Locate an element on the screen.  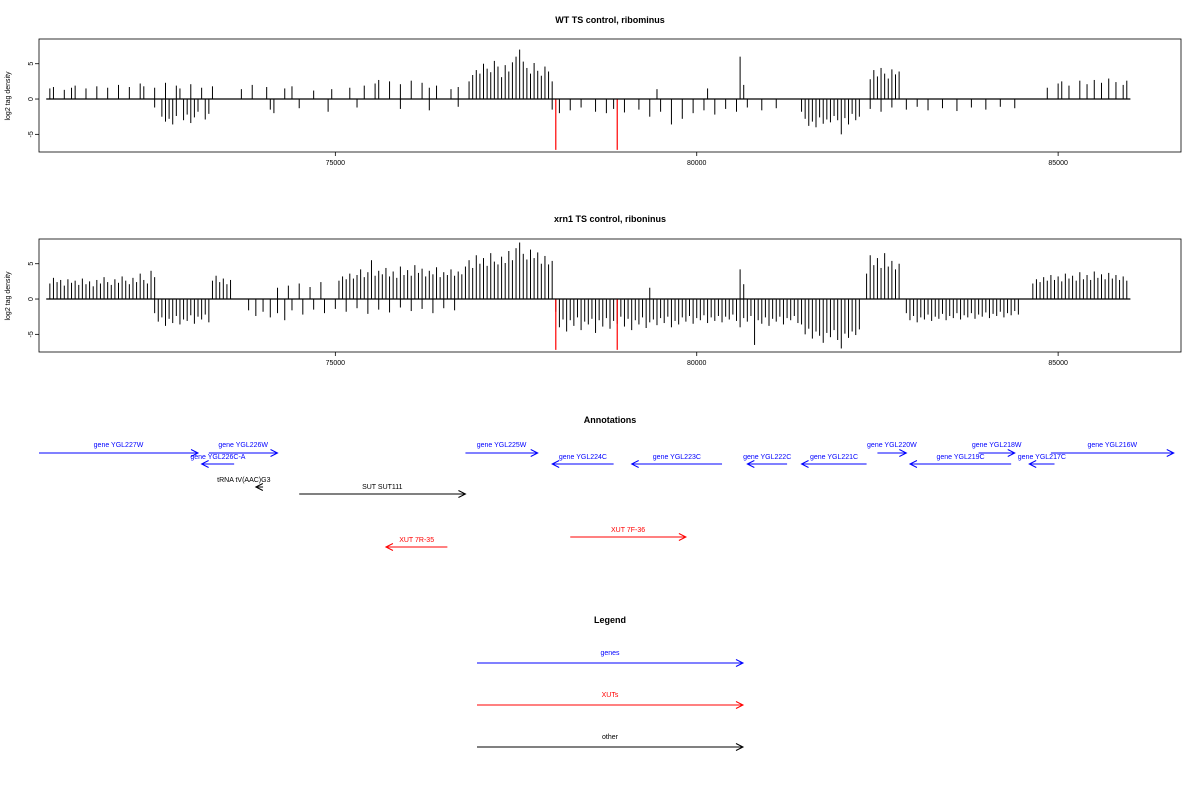
annotation-label: gene YGL216W is located at coordinates (1112, 445).